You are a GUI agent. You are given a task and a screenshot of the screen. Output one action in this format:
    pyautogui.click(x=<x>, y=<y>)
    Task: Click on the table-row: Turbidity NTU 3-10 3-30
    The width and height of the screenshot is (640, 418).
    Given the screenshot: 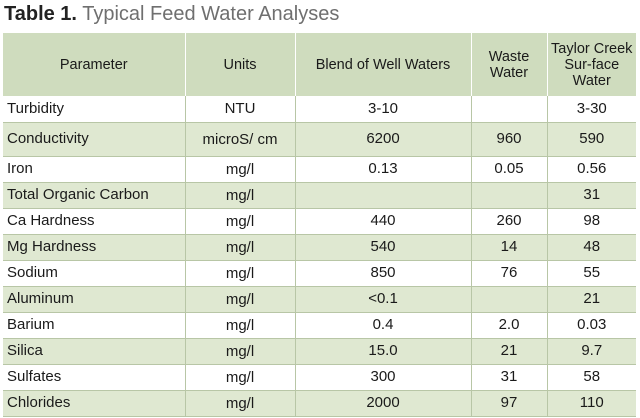 What is the action you would take?
    pyautogui.click(x=319, y=109)
    